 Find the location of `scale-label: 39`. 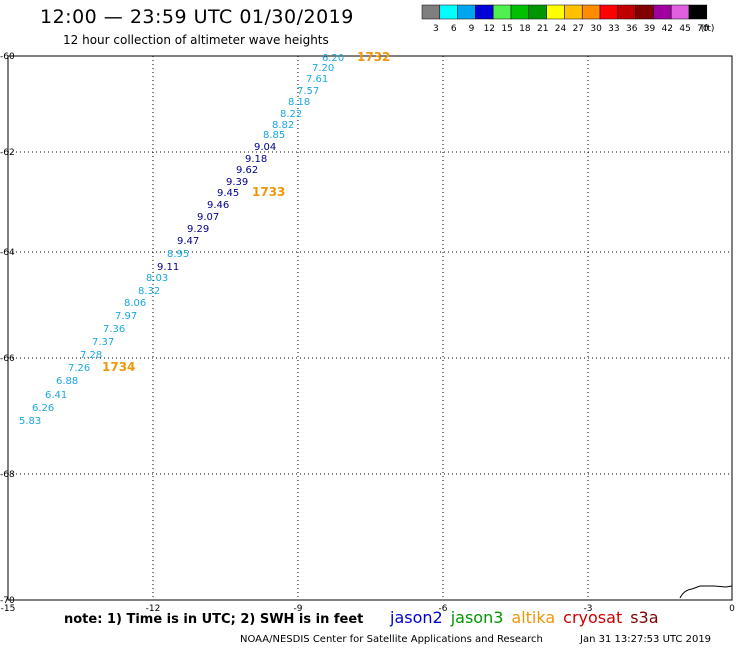

scale-label: 39 is located at coordinates (650, 29).